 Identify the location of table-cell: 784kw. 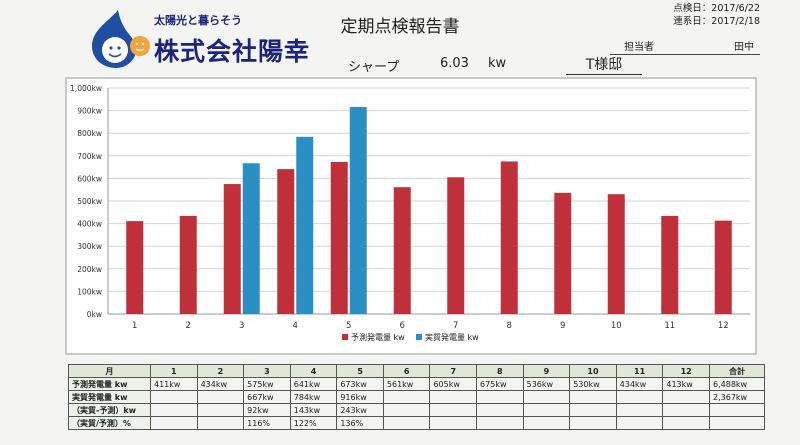
(313, 397).